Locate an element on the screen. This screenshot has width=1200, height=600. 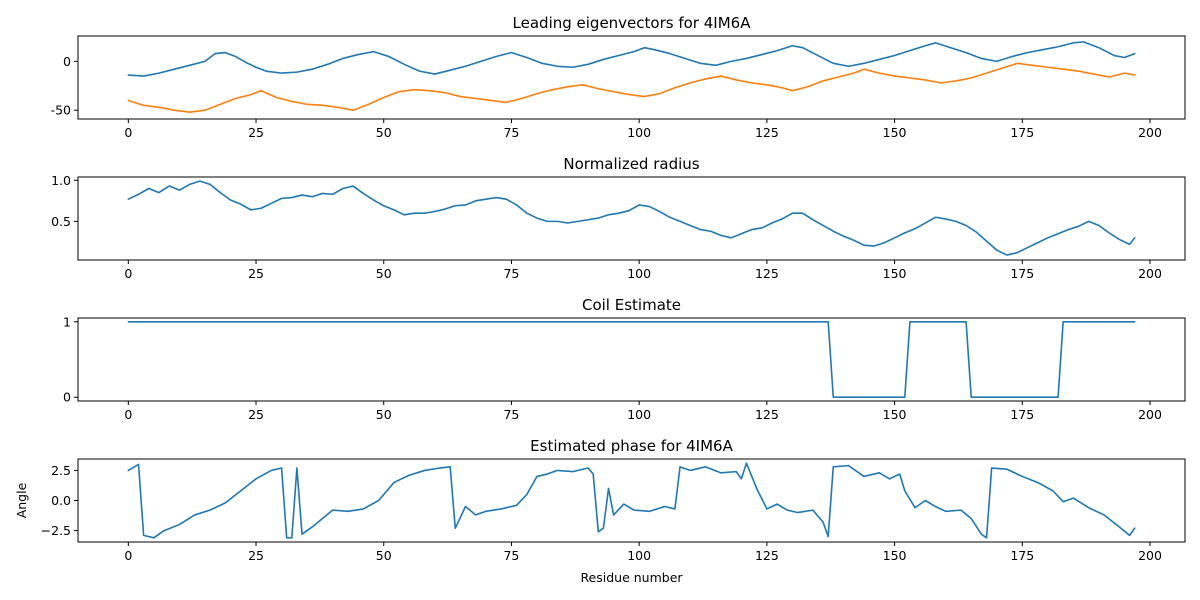
x-axis-label: Residue number is located at coordinates (631, 577).